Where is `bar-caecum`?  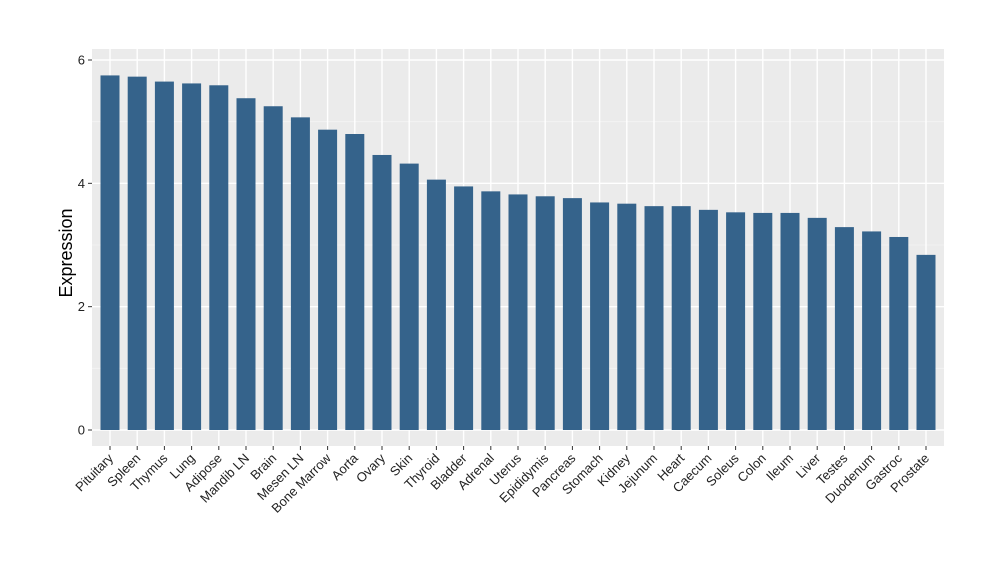 bar-caecum is located at coordinates (708, 319).